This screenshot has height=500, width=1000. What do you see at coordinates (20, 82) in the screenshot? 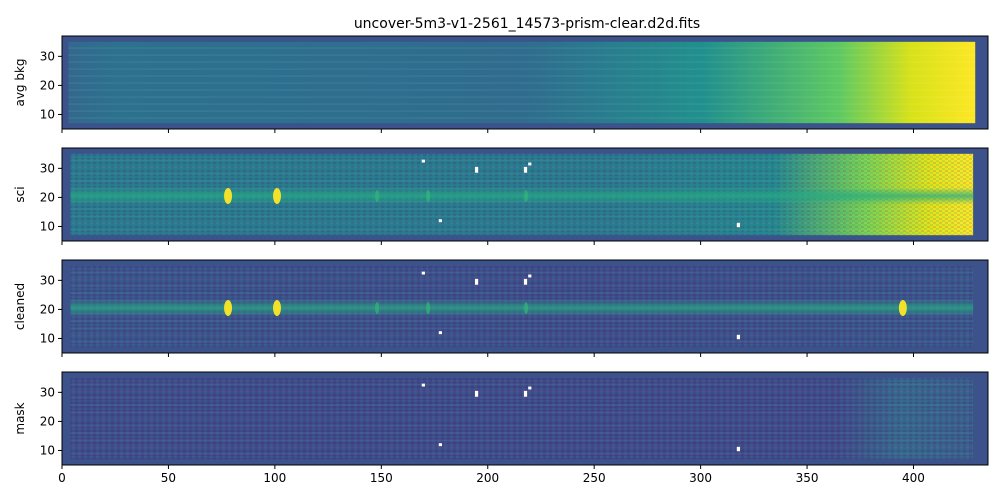
I see `y-axis-label: avg bkg` at bounding box center [20, 82].